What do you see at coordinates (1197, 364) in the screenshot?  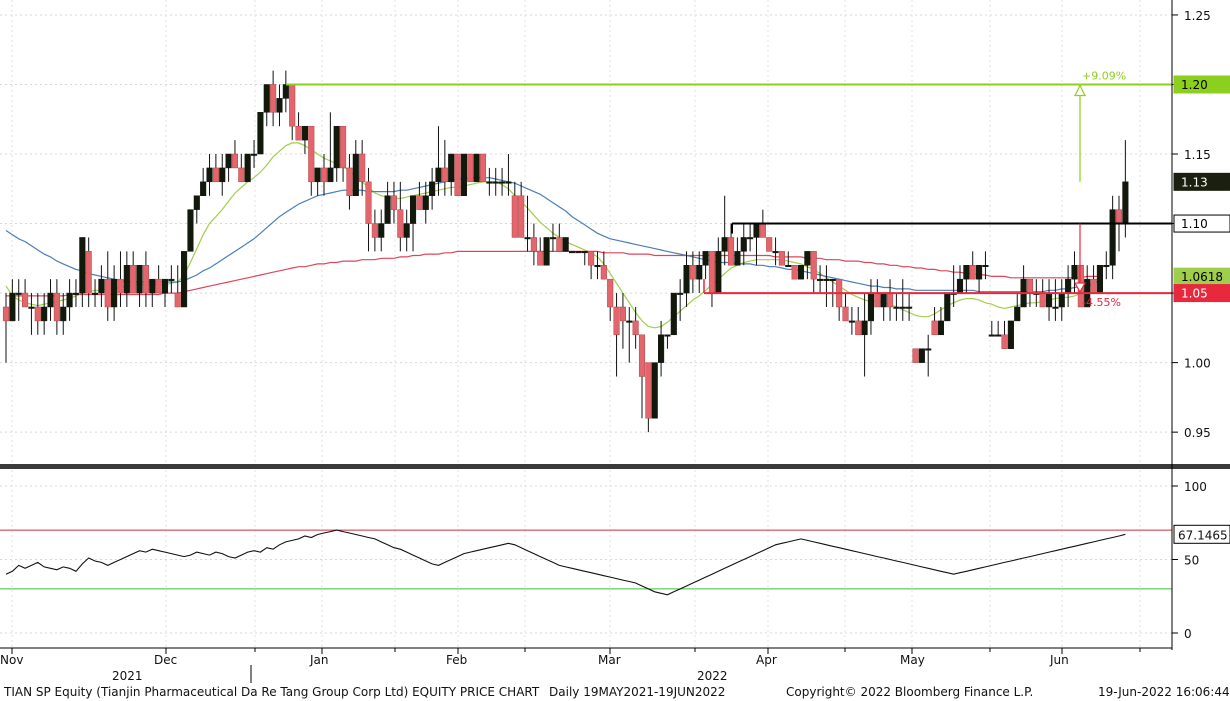 I see `price-axis-label: 1.00` at bounding box center [1197, 364].